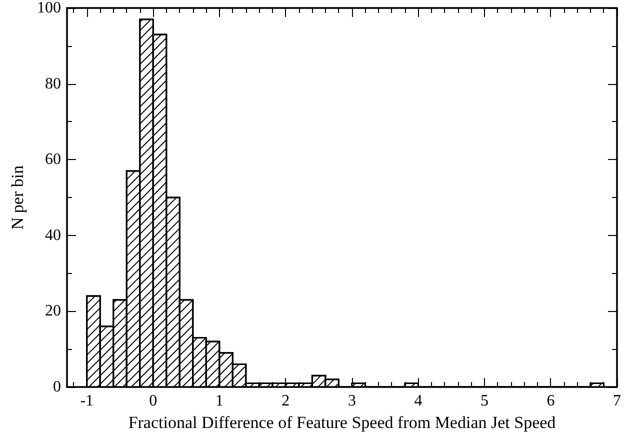 The image size is (624, 438). Describe the element at coordinates (49, 8) in the screenshot. I see `y-tick-label: 100` at that location.